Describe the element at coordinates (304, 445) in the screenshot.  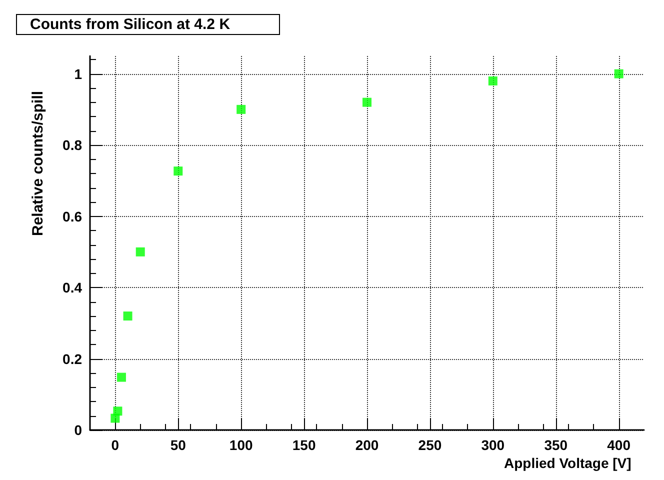
I see `x-tick-label: 150` at that location.